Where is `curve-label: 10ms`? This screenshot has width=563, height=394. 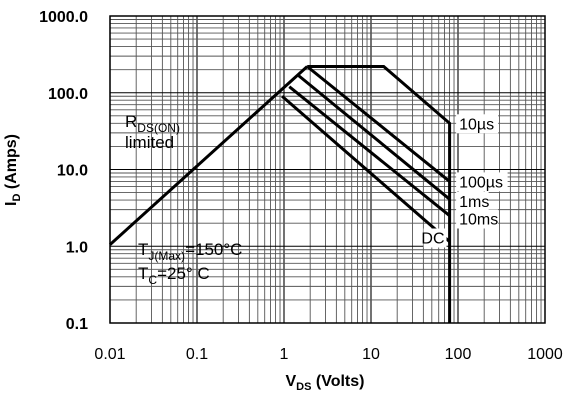 curve-label: 10ms is located at coordinates (478, 219).